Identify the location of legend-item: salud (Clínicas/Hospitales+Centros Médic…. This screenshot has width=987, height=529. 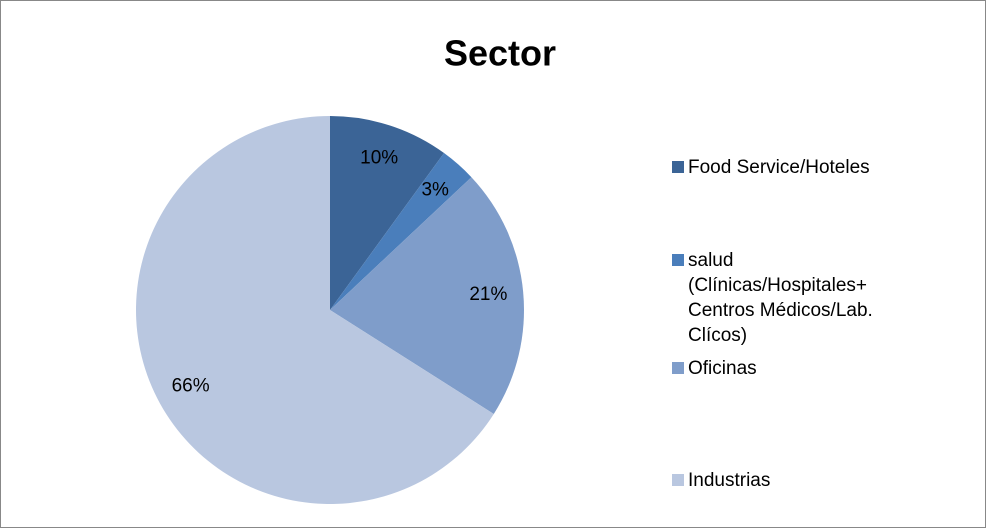
(772, 298).